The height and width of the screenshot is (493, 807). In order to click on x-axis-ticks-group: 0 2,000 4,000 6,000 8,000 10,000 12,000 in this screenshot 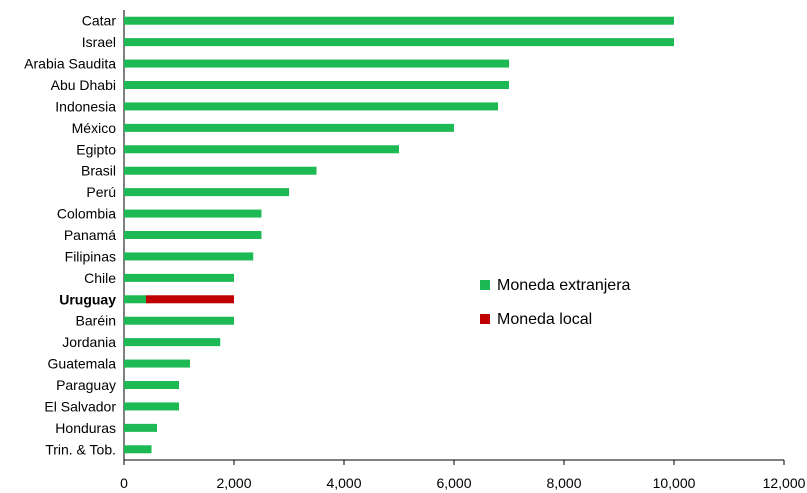, I will do `click(463, 475)`.